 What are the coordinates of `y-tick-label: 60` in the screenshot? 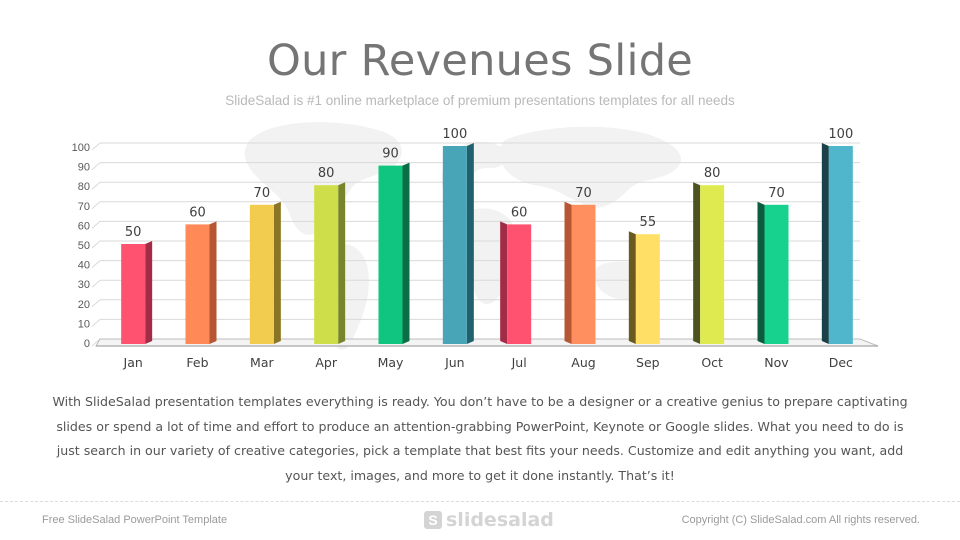 It's located at (84, 226).